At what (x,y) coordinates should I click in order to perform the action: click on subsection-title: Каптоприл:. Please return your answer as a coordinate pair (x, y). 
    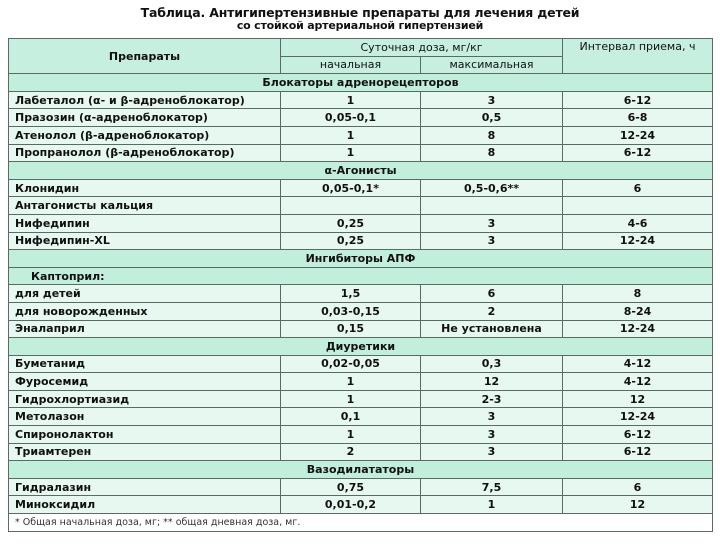
    Looking at the image, I should click on (360, 276).